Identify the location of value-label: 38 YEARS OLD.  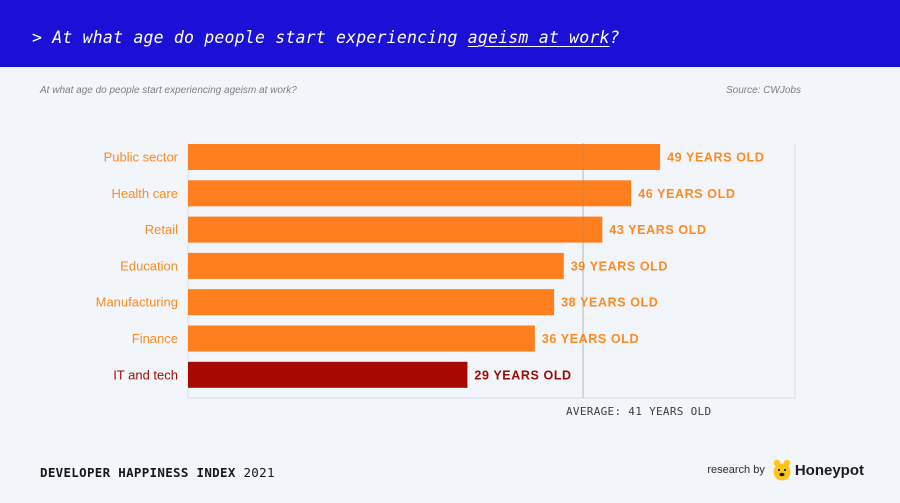
(609, 303).